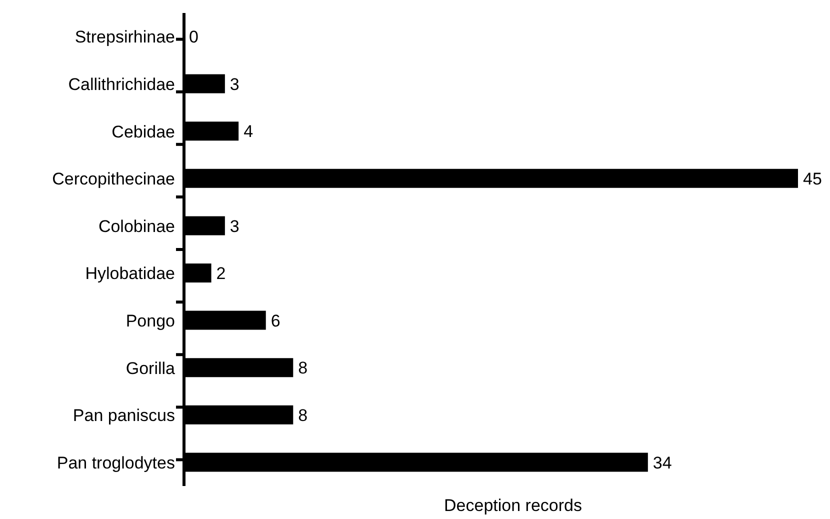 The width and height of the screenshot is (830, 519). I want to click on data-label: 34, so click(662, 462).